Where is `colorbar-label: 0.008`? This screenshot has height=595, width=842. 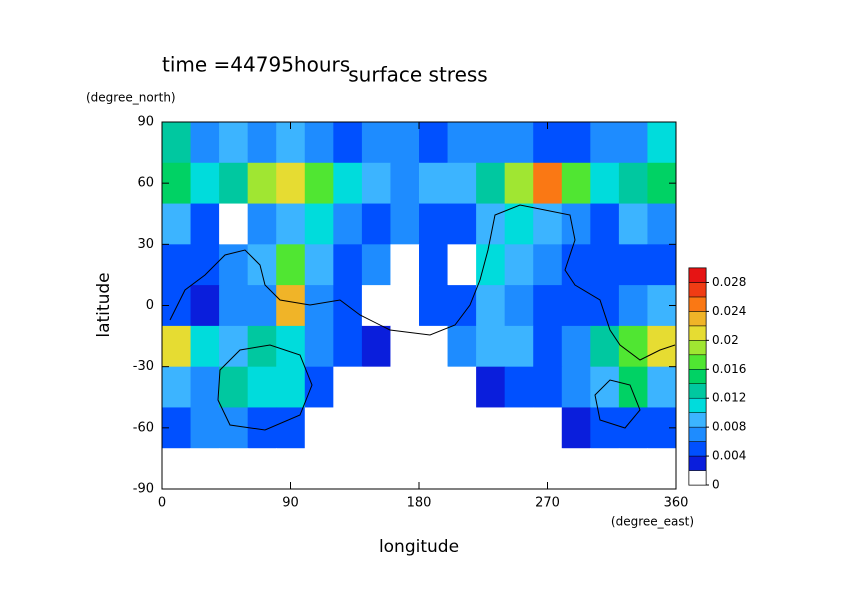
colorbar-label: 0.008 is located at coordinates (729, 427).